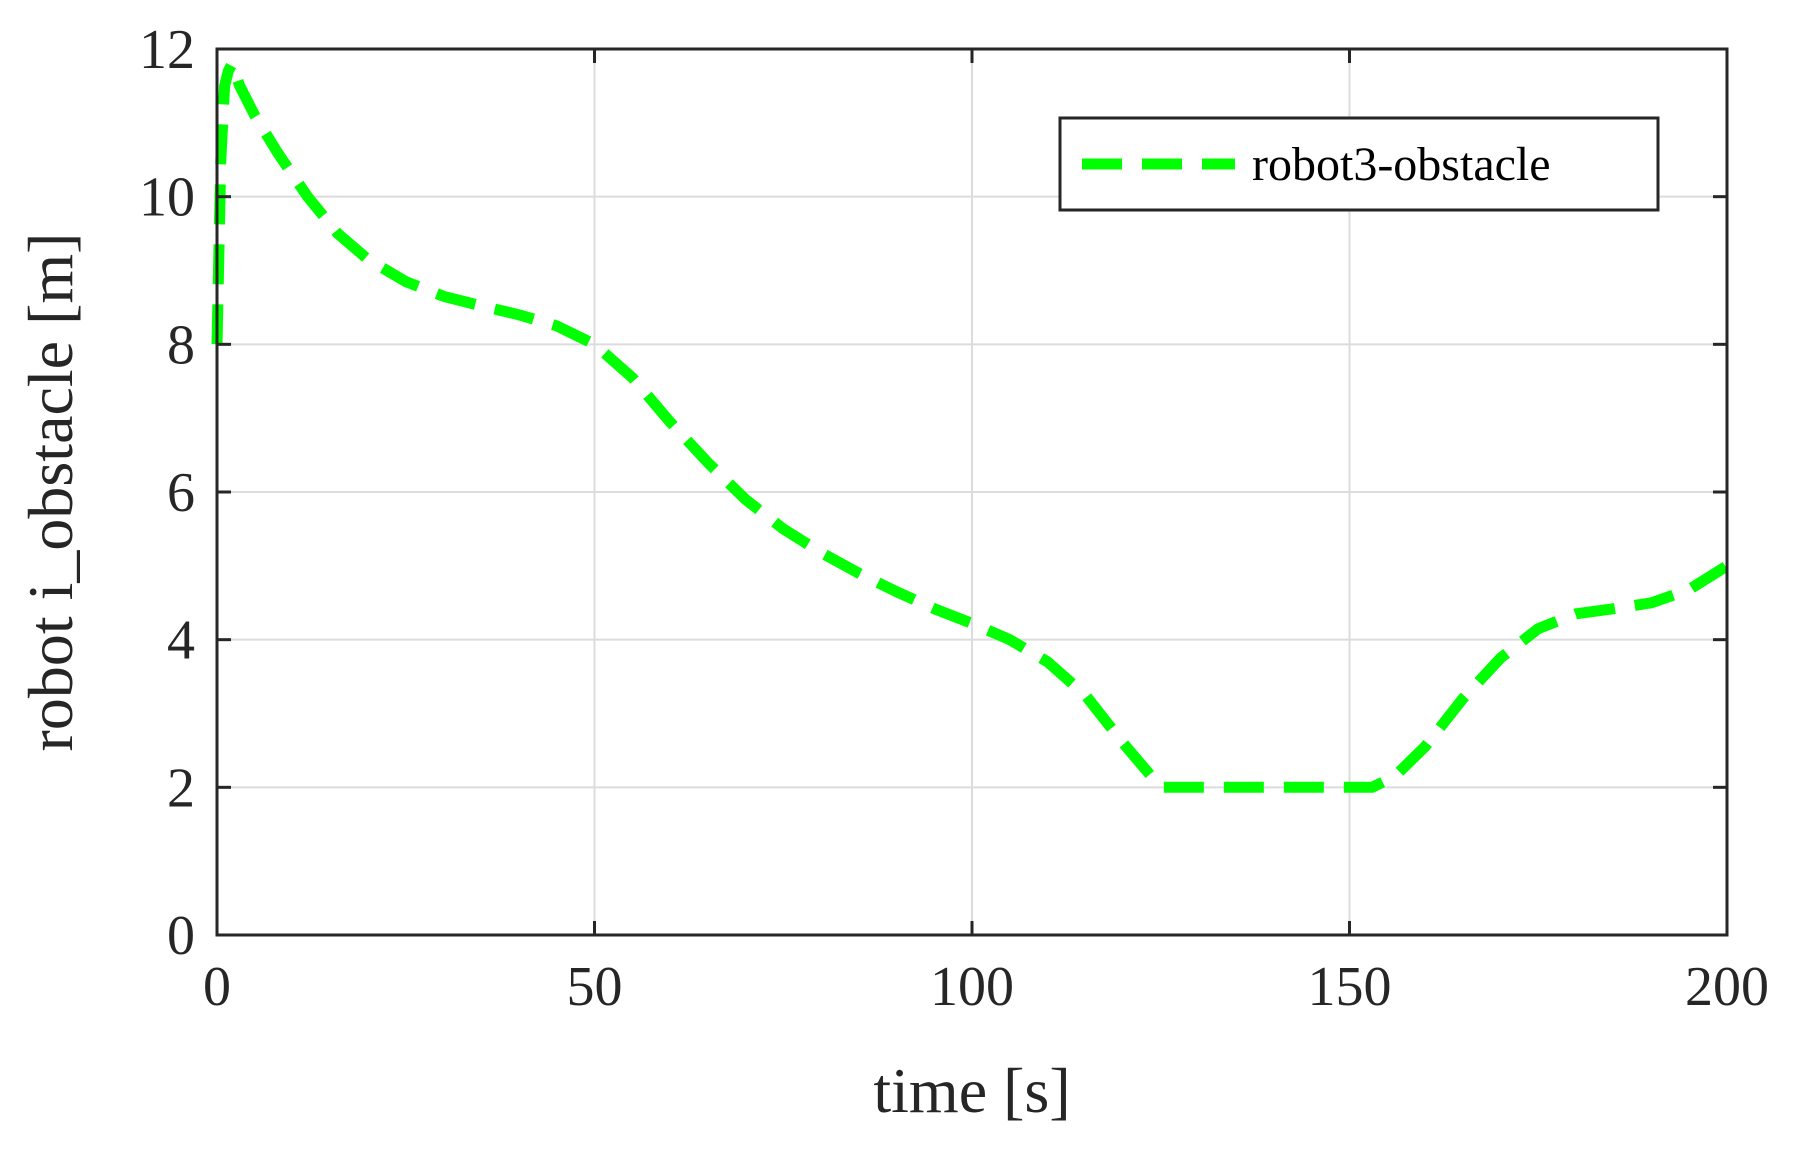 Image resolution: width=1803 pixels, height=1154 pixels. I want to click on y-tick-label: 6, so click(181, 493).